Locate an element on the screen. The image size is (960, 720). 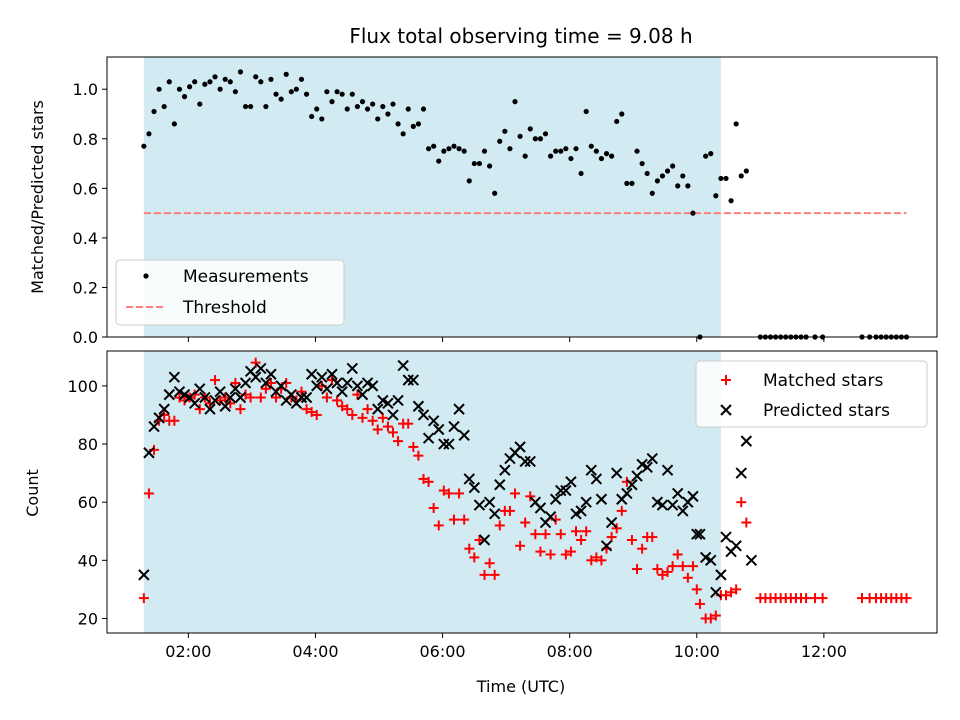
legend-label-measurements: Measurements is located at coordinates (246, 277).